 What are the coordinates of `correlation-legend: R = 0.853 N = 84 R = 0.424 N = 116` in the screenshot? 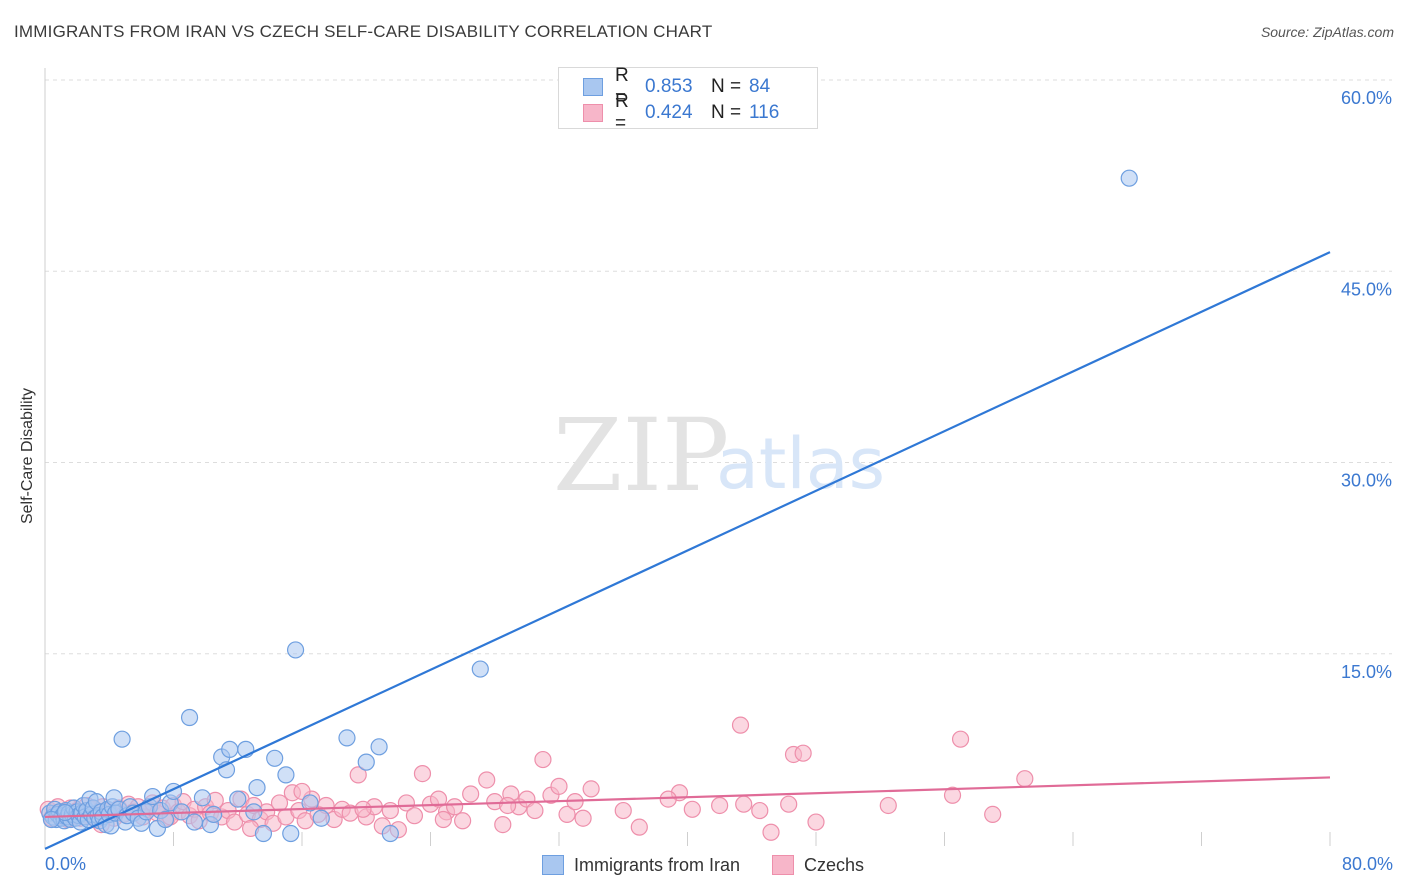 It's located at (688, 99).